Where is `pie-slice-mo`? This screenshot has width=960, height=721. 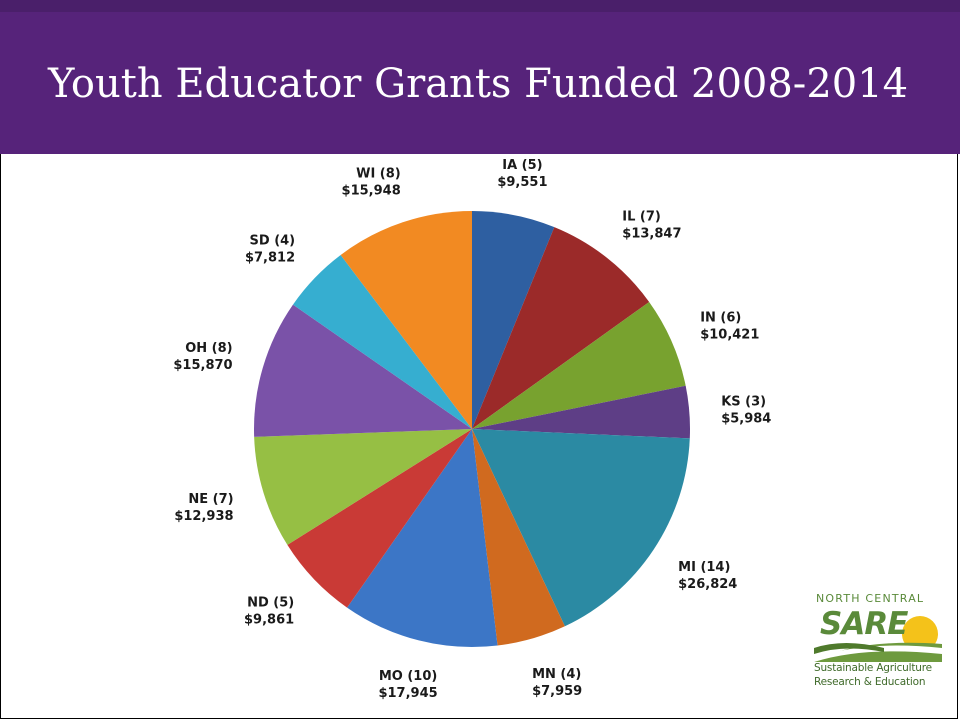
pie-slice-mo is located at coordinates (422, 538).